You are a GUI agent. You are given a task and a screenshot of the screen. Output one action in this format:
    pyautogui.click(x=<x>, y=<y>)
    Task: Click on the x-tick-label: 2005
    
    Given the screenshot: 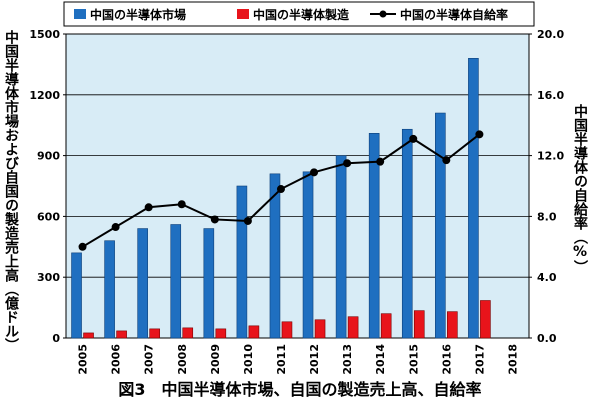 What is the action you would take?
    pyautogui.click(x=83, y=359)
    